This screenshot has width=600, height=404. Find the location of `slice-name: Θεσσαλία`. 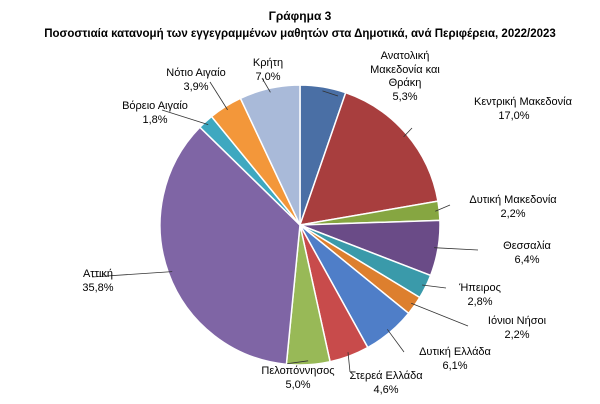

slice-name: Θεσσαλία is located at coordinates (527, 246).